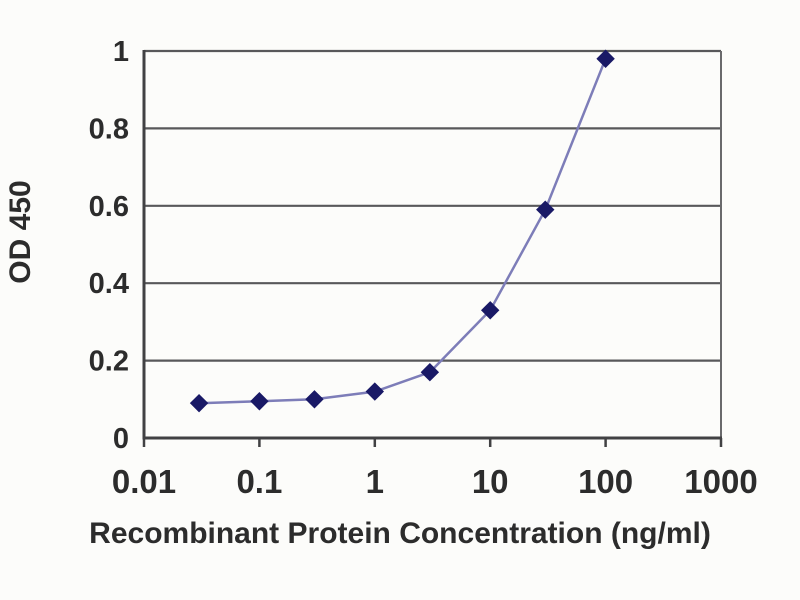 The width and height of the screenshot is (800, 600). I want to click on x-tick-label: 0.01, so click(144, 481).